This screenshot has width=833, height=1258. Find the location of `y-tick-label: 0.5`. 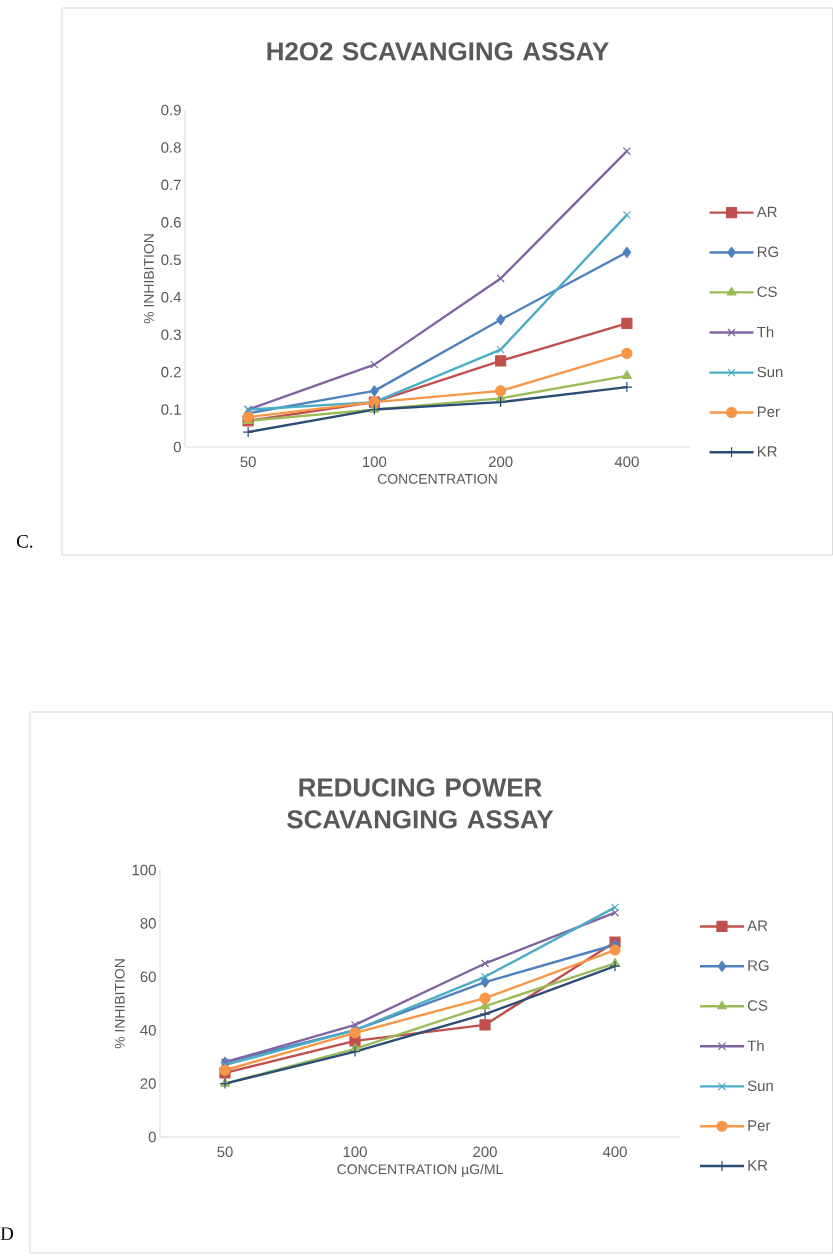

y-tick-label: 0.5 is located at coordinates (171, 260).